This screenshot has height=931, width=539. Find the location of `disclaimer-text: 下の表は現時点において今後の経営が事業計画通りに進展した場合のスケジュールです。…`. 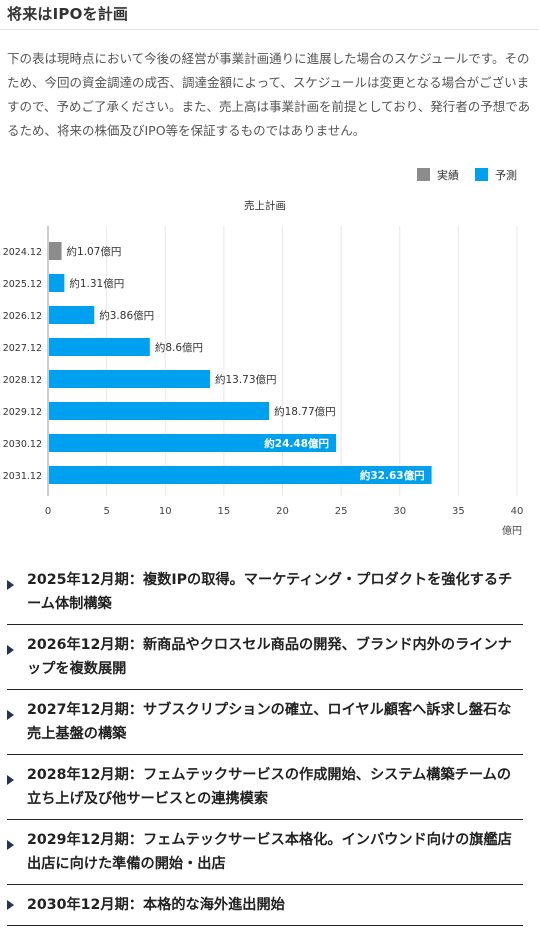

disclaimer-text: 下の表は現時点において今後の経営が事業計画通りに進展した場合のスケジュールです。… is located at coordinates (269, 94).